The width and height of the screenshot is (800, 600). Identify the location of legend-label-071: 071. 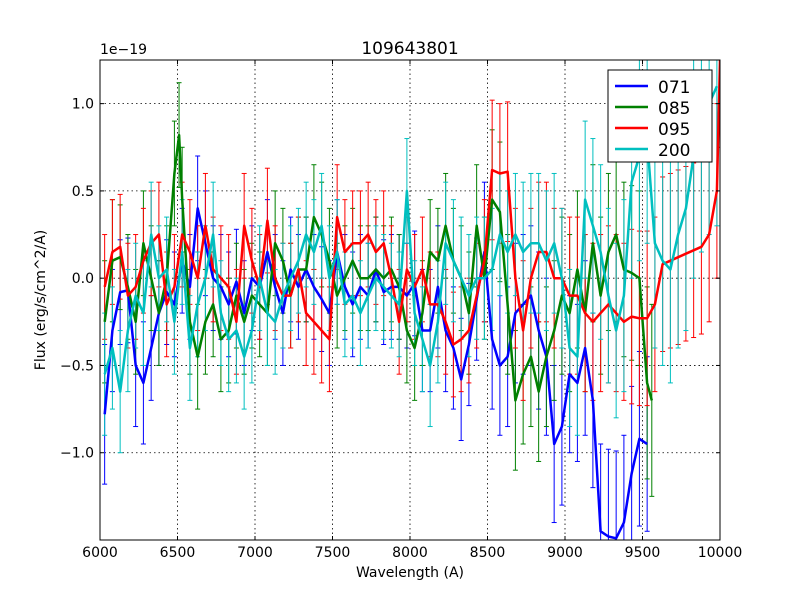
(674, 88).